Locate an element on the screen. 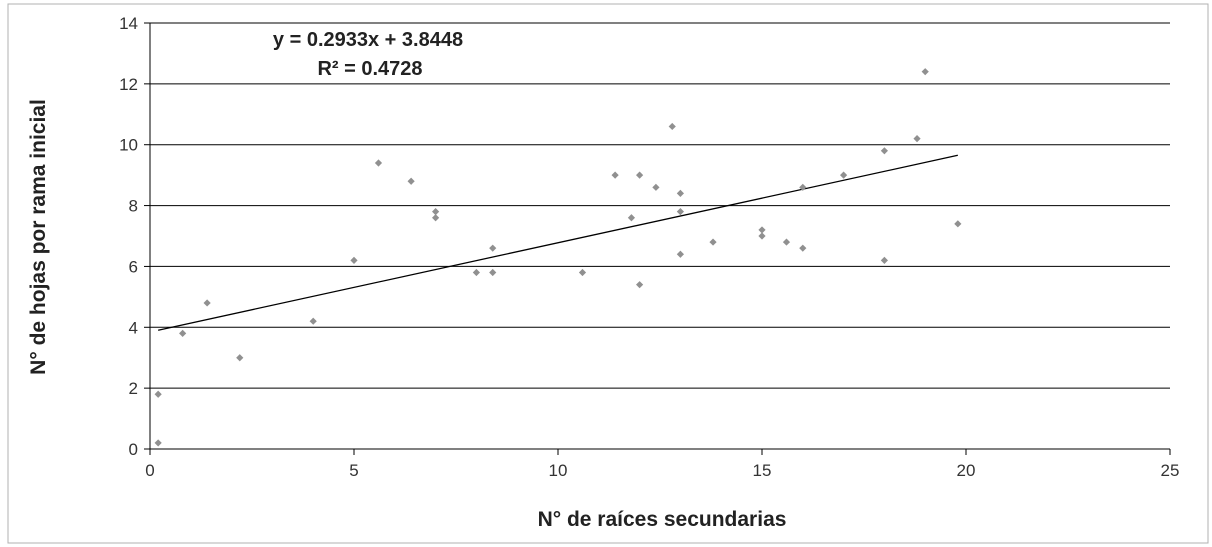  y-tick-label: 6 is located at coordinates (133, 266).